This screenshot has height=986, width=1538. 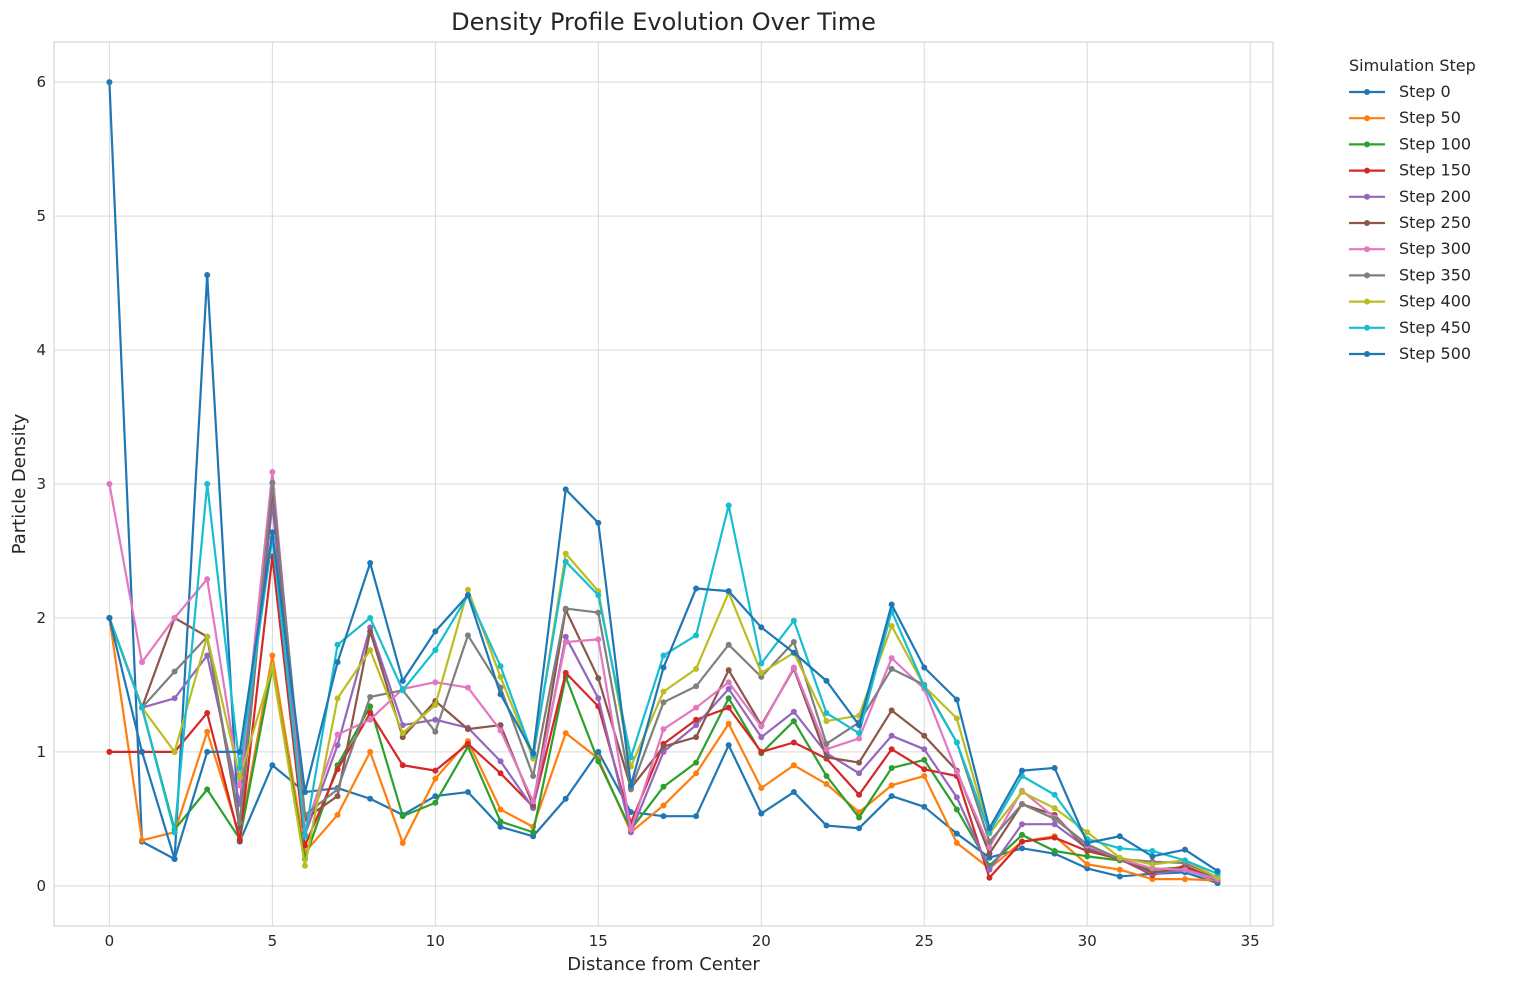 What do you see at coordinates (41, 216) in the screenshot?
I see `y-tick-label: 5` at bounding box center [41, 216].